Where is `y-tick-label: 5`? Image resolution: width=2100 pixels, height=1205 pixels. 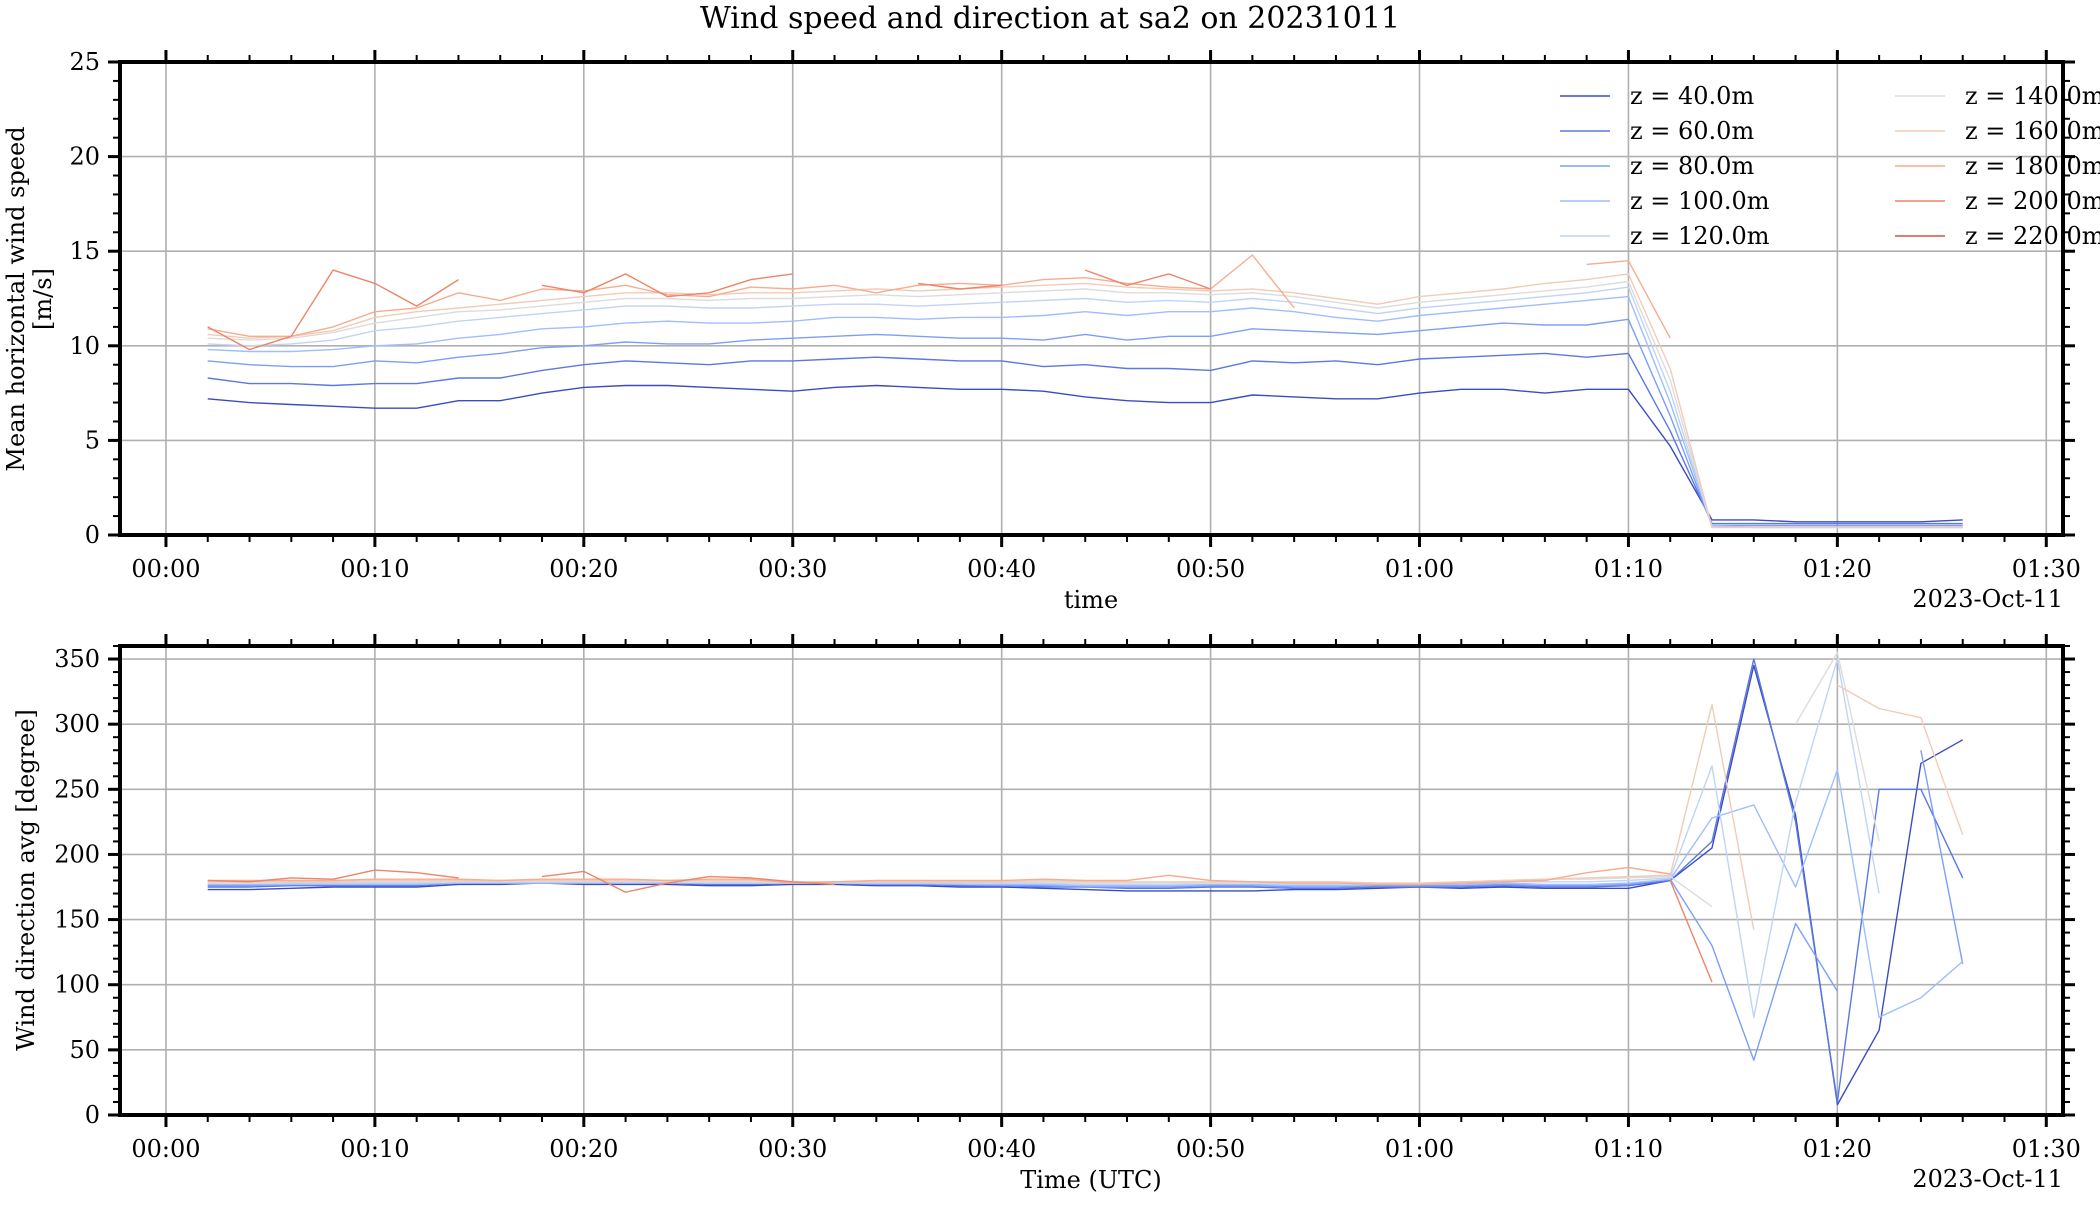 y-tick-label: 5 is located at coordinates (92, 440).